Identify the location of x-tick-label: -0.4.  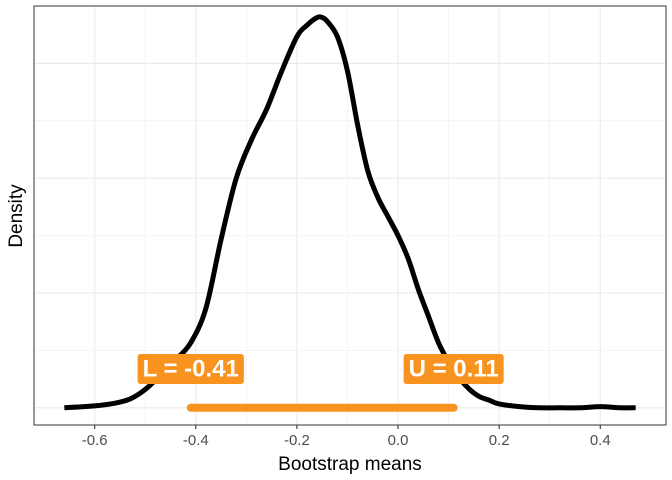
(196, 440).